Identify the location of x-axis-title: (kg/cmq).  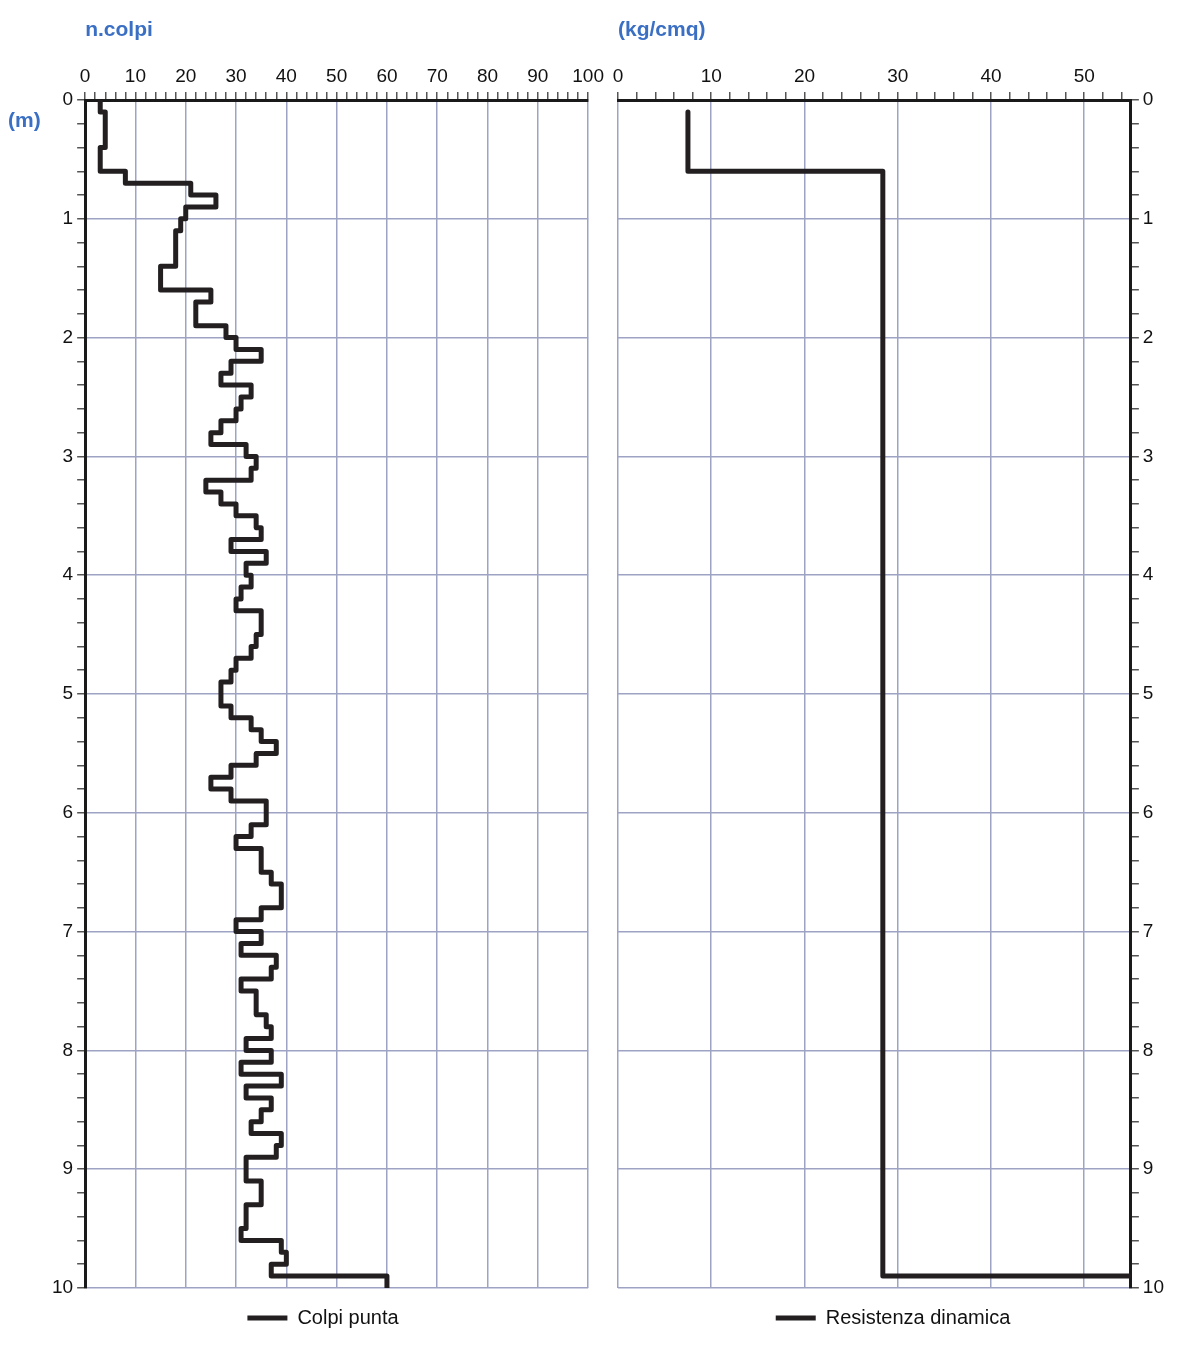
(662, 29).